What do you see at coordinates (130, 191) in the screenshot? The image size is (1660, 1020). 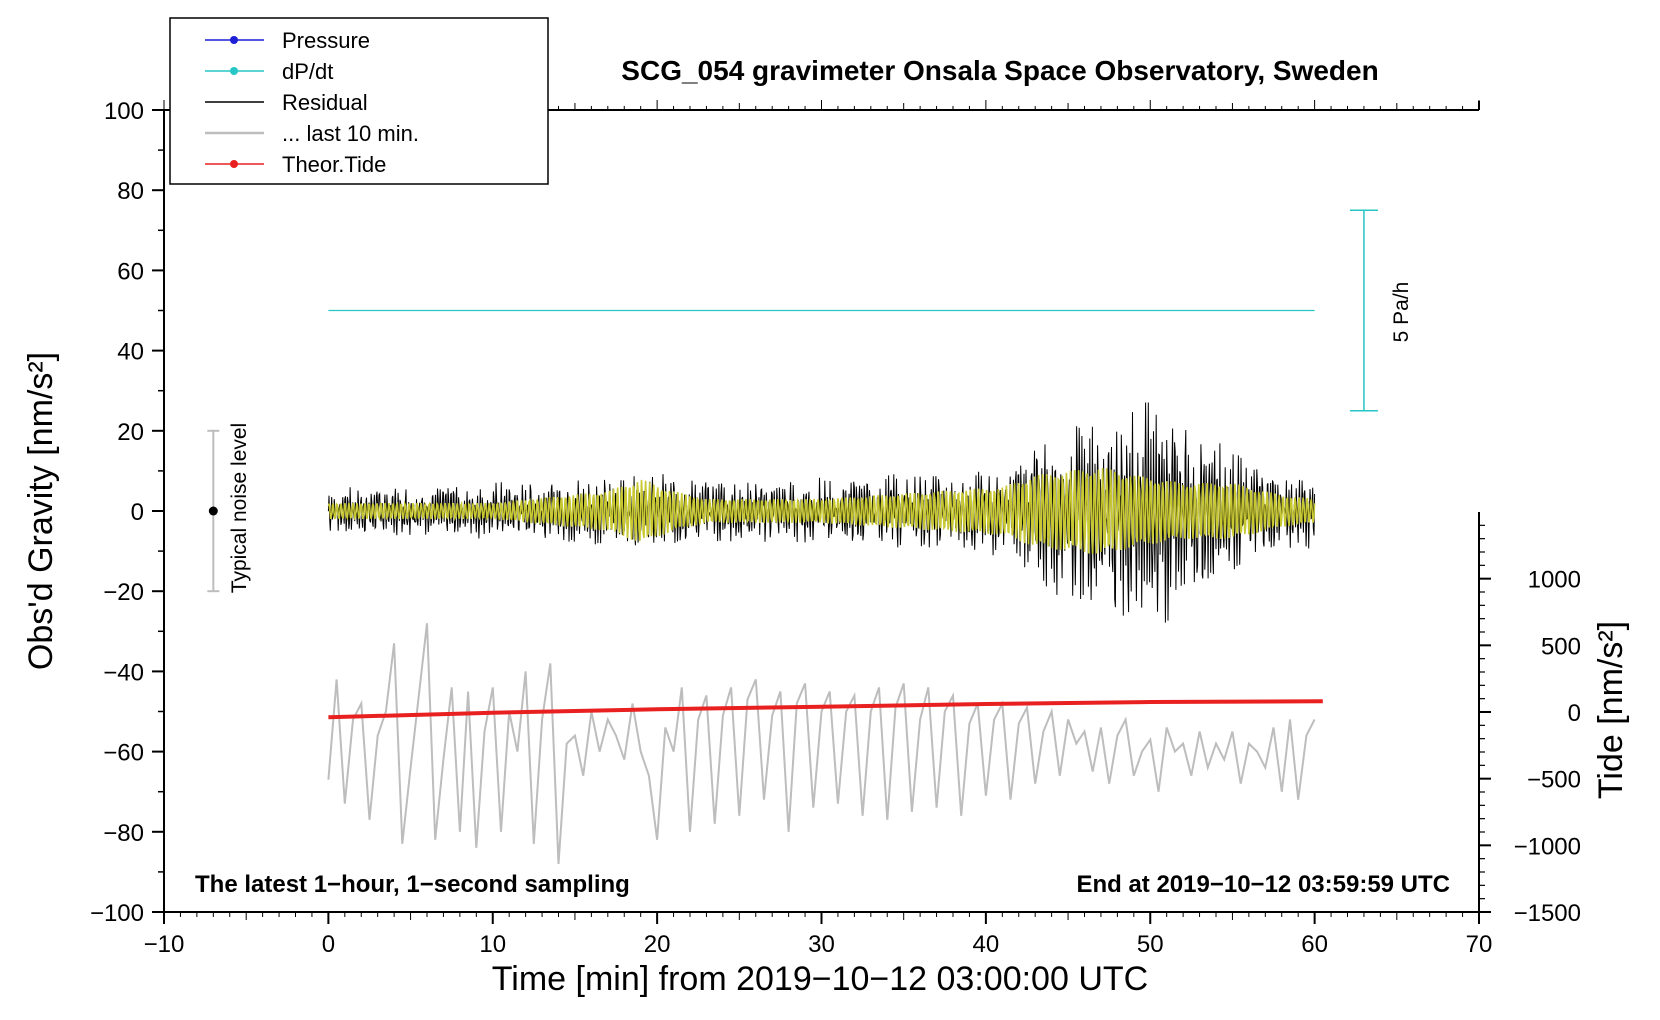 I see `left-tick-label: 80` at bounding box center [130, 191].